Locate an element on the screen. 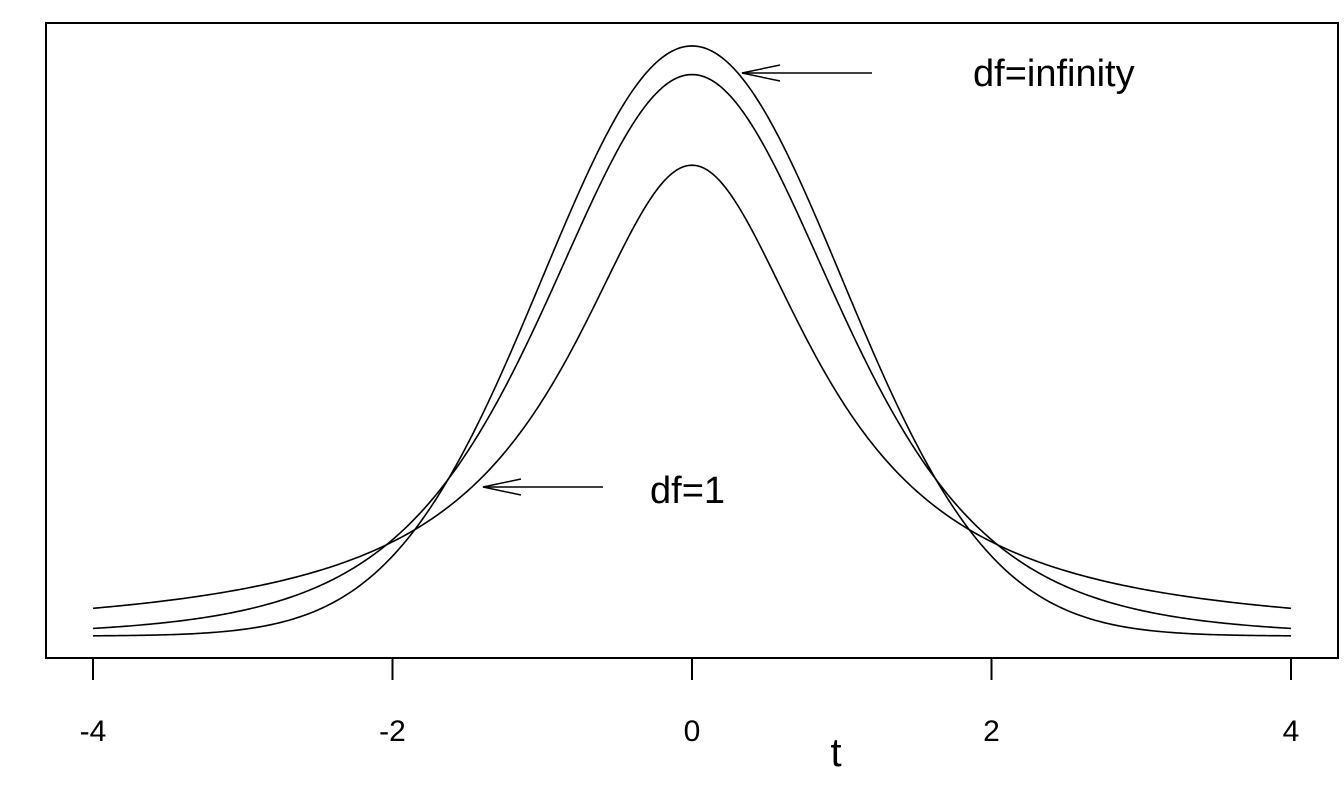 The image size is (1344, 806). annotation-label-df-infinity: df=infinity is located at coordinates (1054, 74).